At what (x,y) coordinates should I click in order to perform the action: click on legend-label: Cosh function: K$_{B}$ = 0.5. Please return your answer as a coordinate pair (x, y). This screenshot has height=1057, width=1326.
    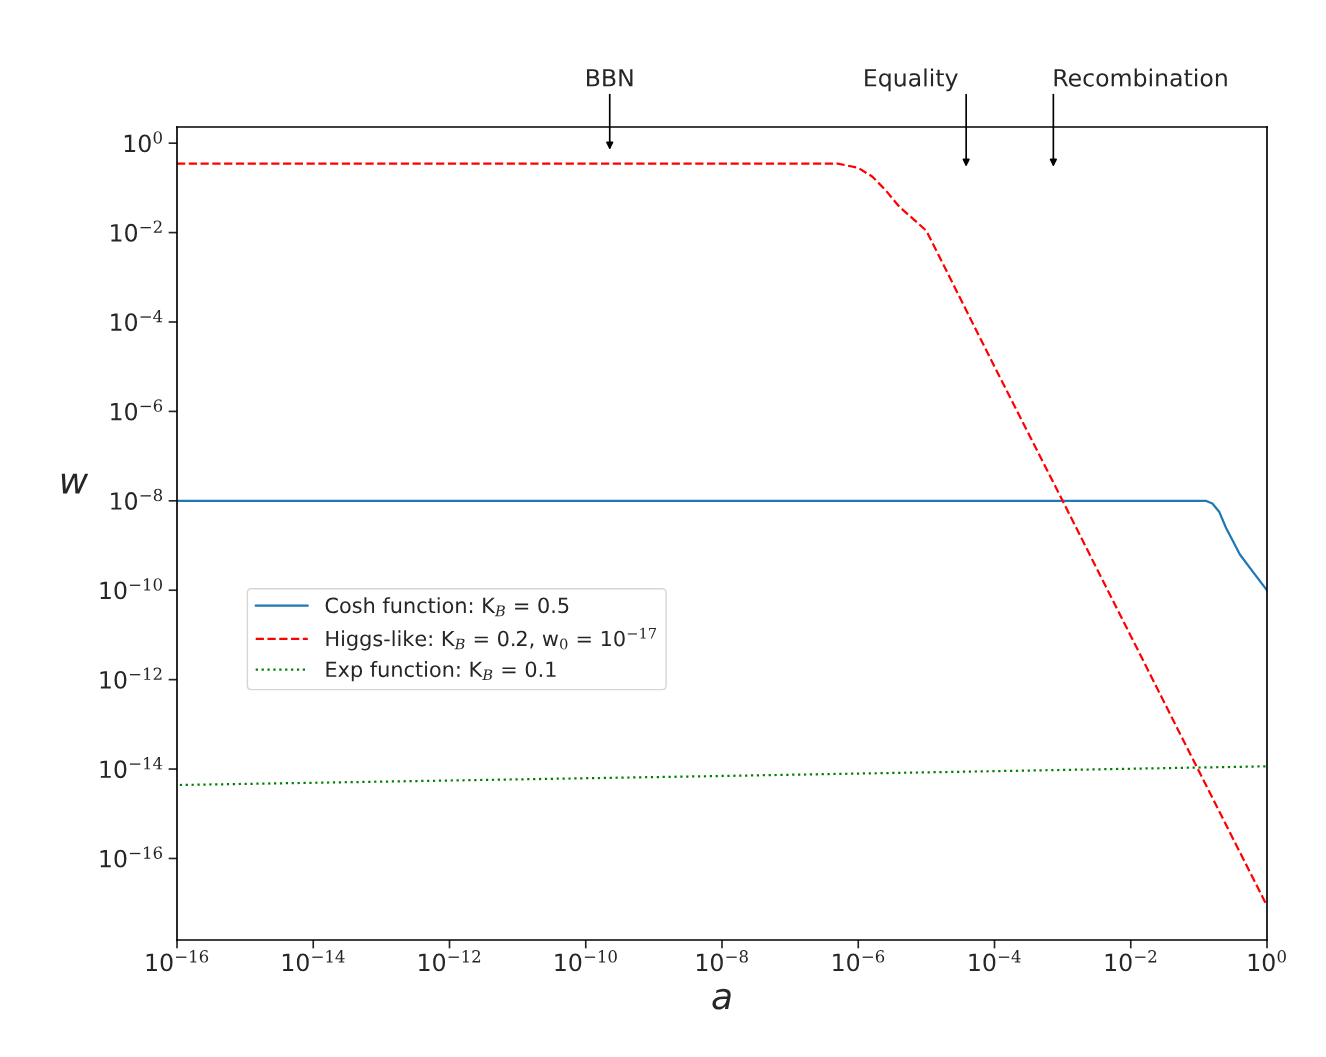
    Looking at the image, I should click on (447, 607).